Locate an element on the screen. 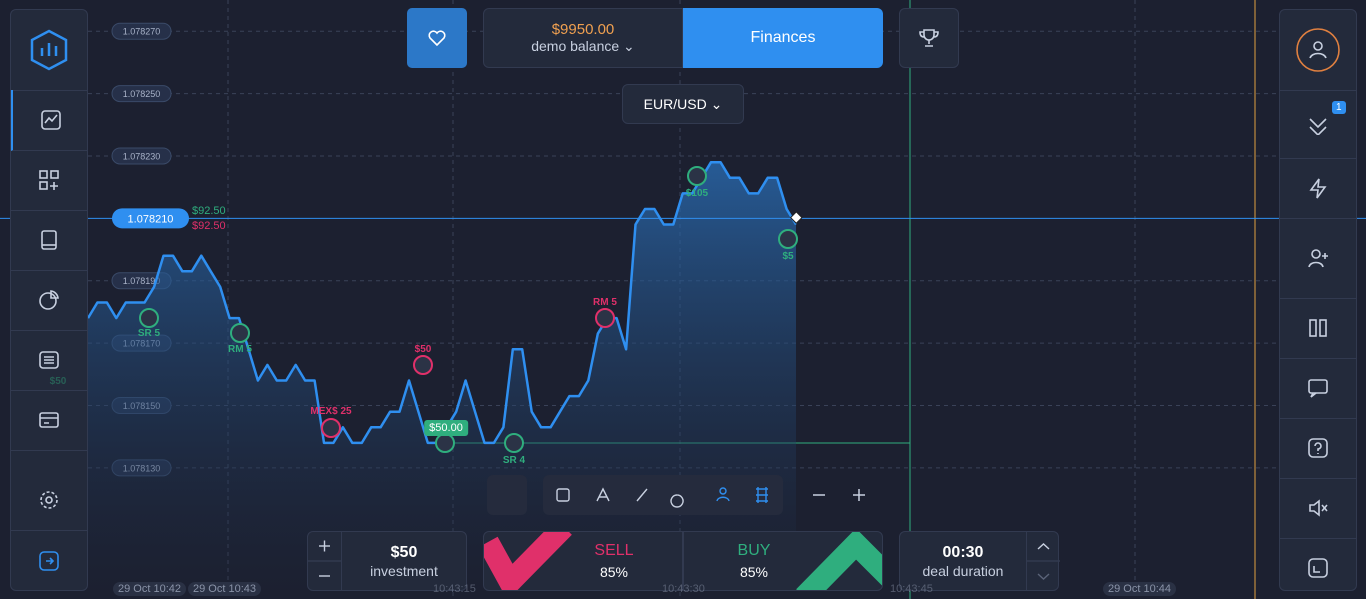 Image resolution: width=1366 pixels, height=599 pixels. nav-analytics is located at coordinates (49, 300).